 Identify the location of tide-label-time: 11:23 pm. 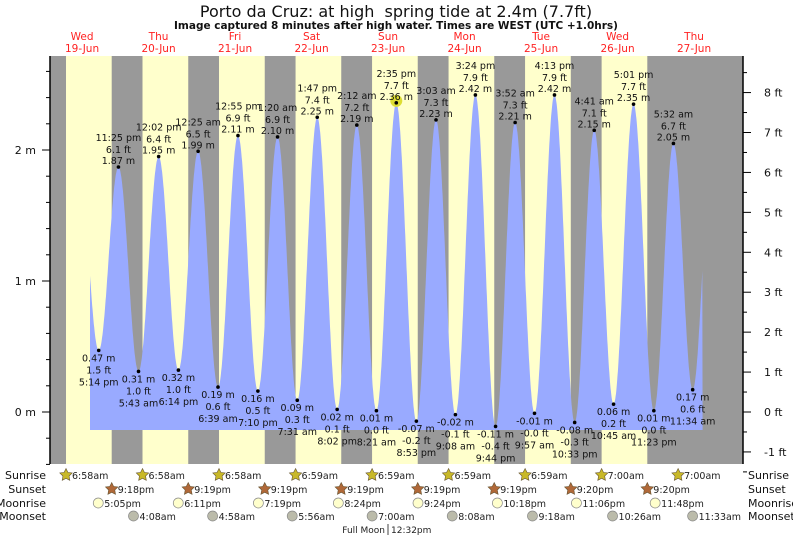
(654, 443).